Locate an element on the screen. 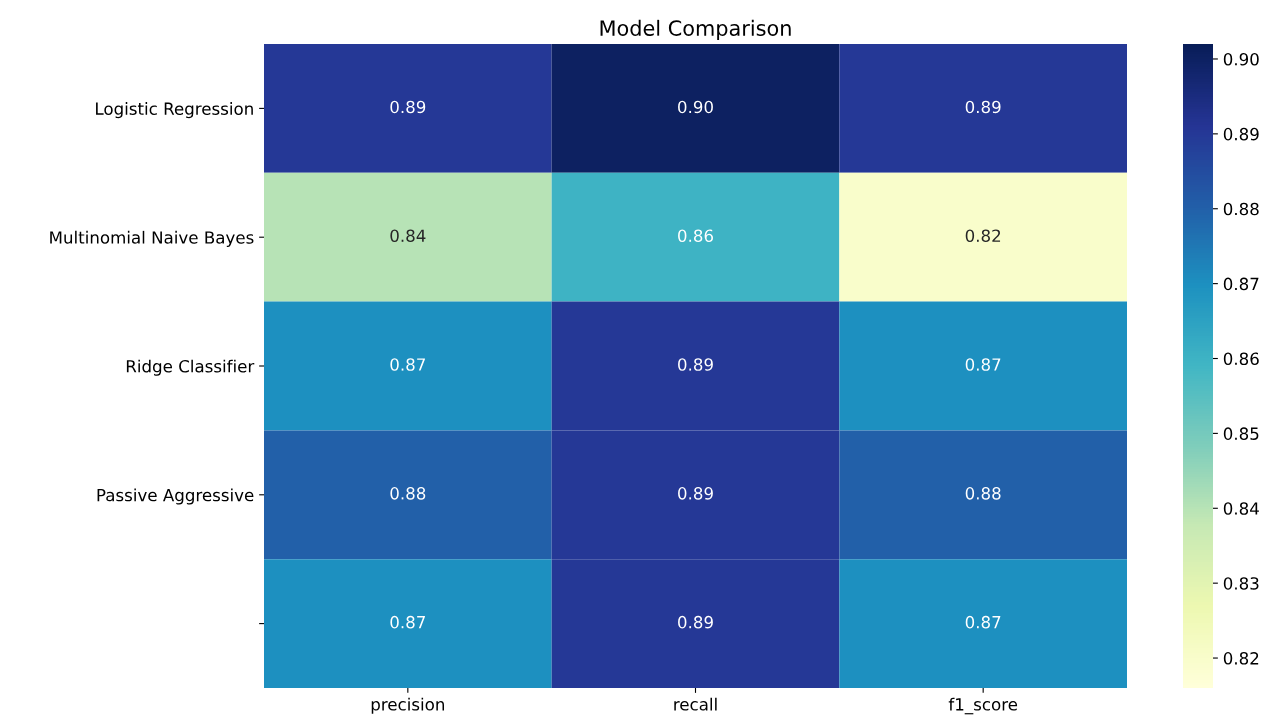  data-label: 0.90 is located at coordinates (695, 107).